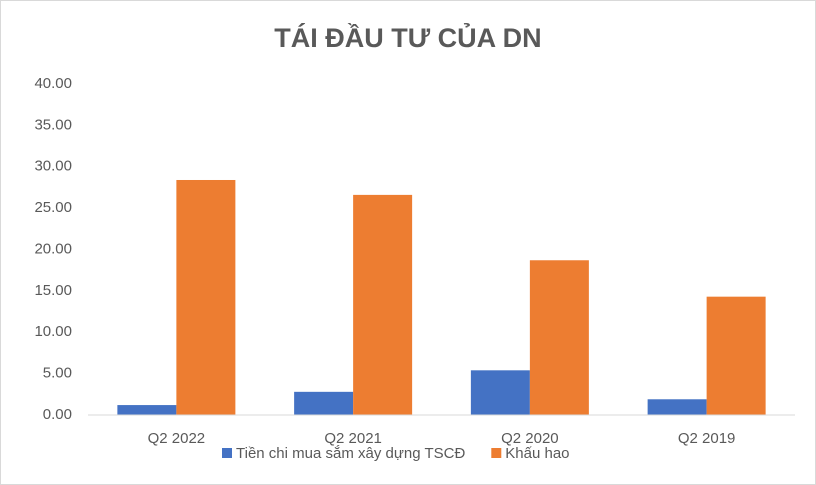 Image resolution: width=816 pixels, height=485 pixels. What do you see at coordinates (53, 124) in the screenshot?
I see `y-tick-label: 35.00` at bounding box center [53, 124].